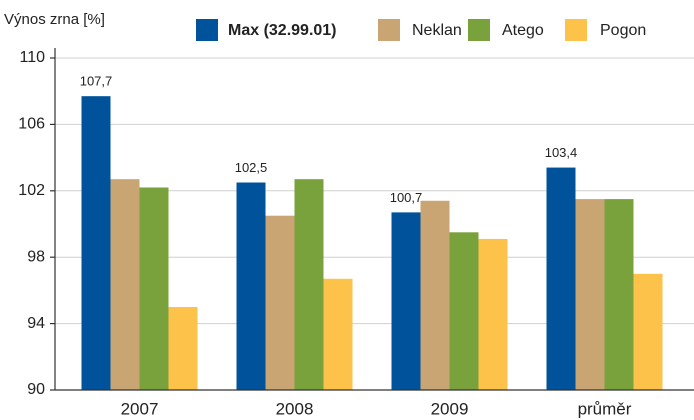 This screenshot has width=694, height=420. I want to click on data-label: 102,5, so click(251, 167).